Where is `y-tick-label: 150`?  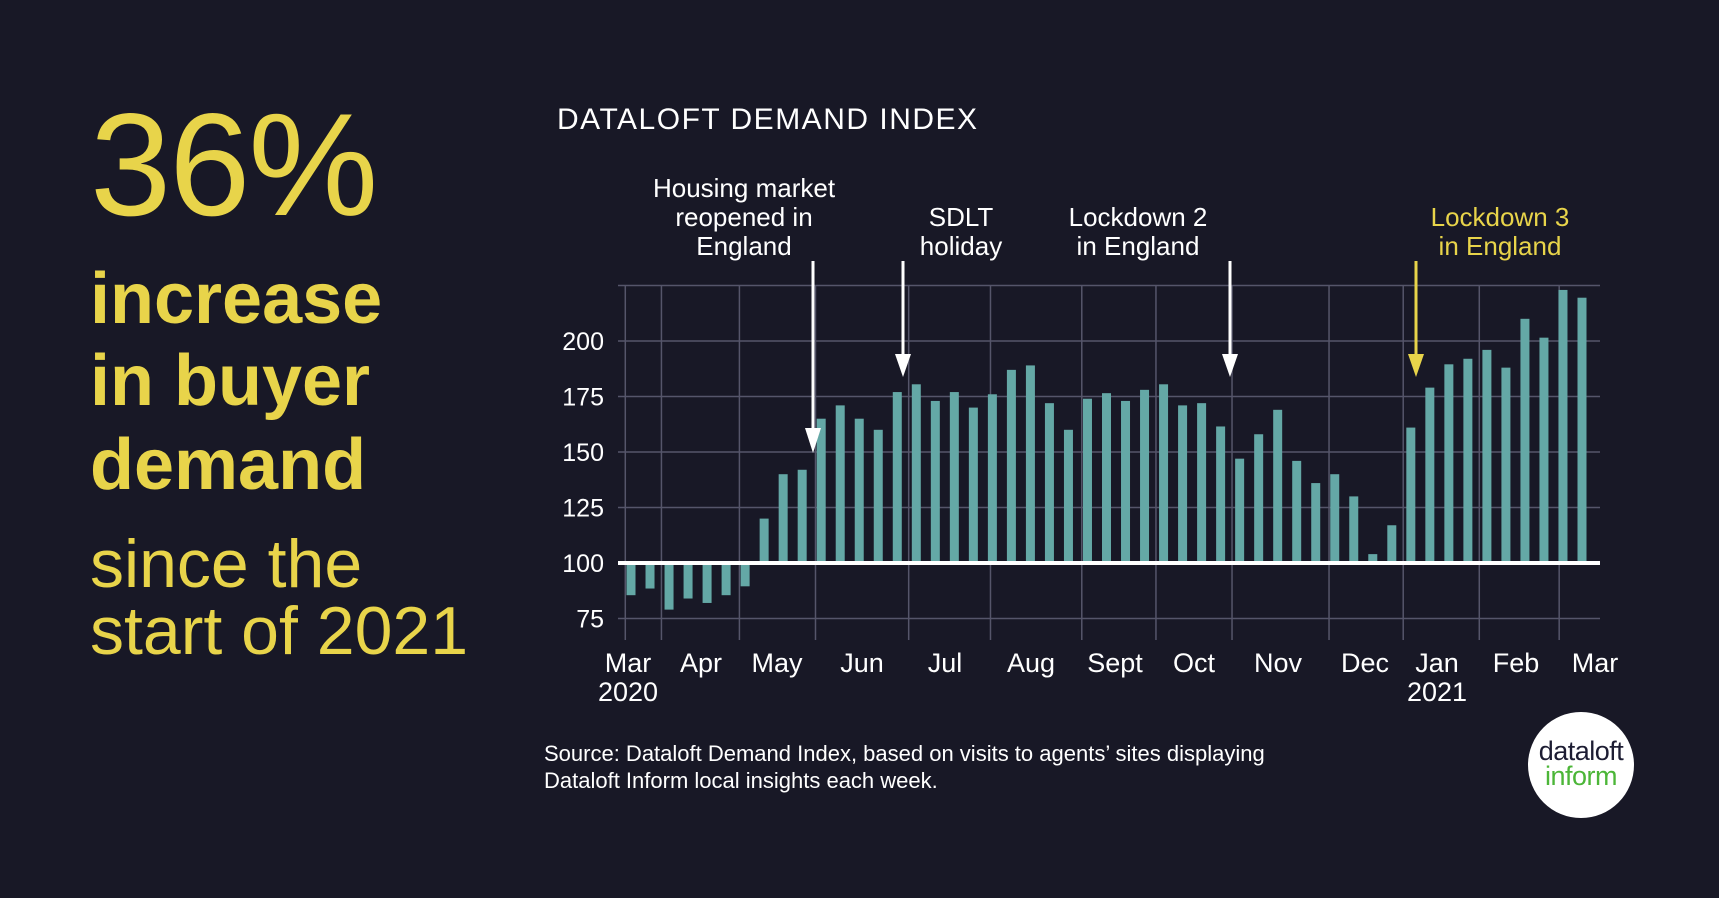
y-tick-label: 150 is located at coordinates (583, 453).